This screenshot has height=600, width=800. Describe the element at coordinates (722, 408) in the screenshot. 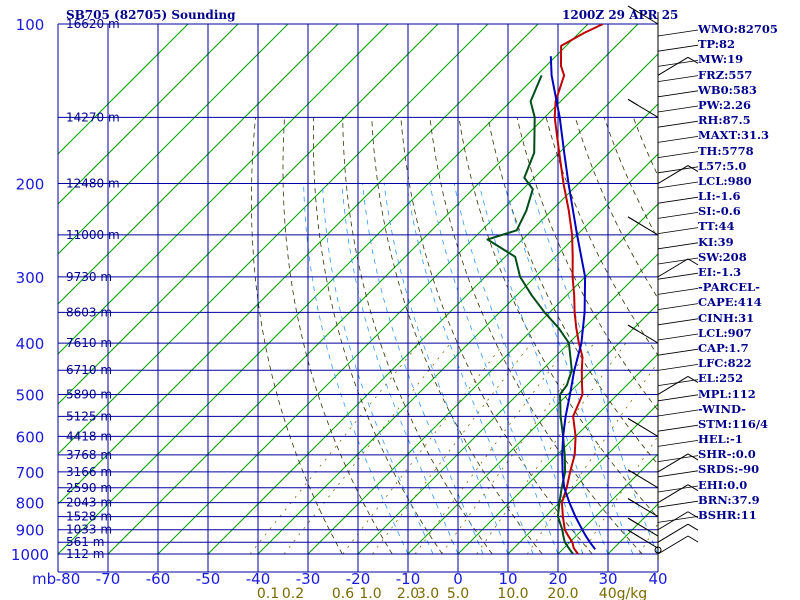

I see `index-item: -WIND-` at that location.